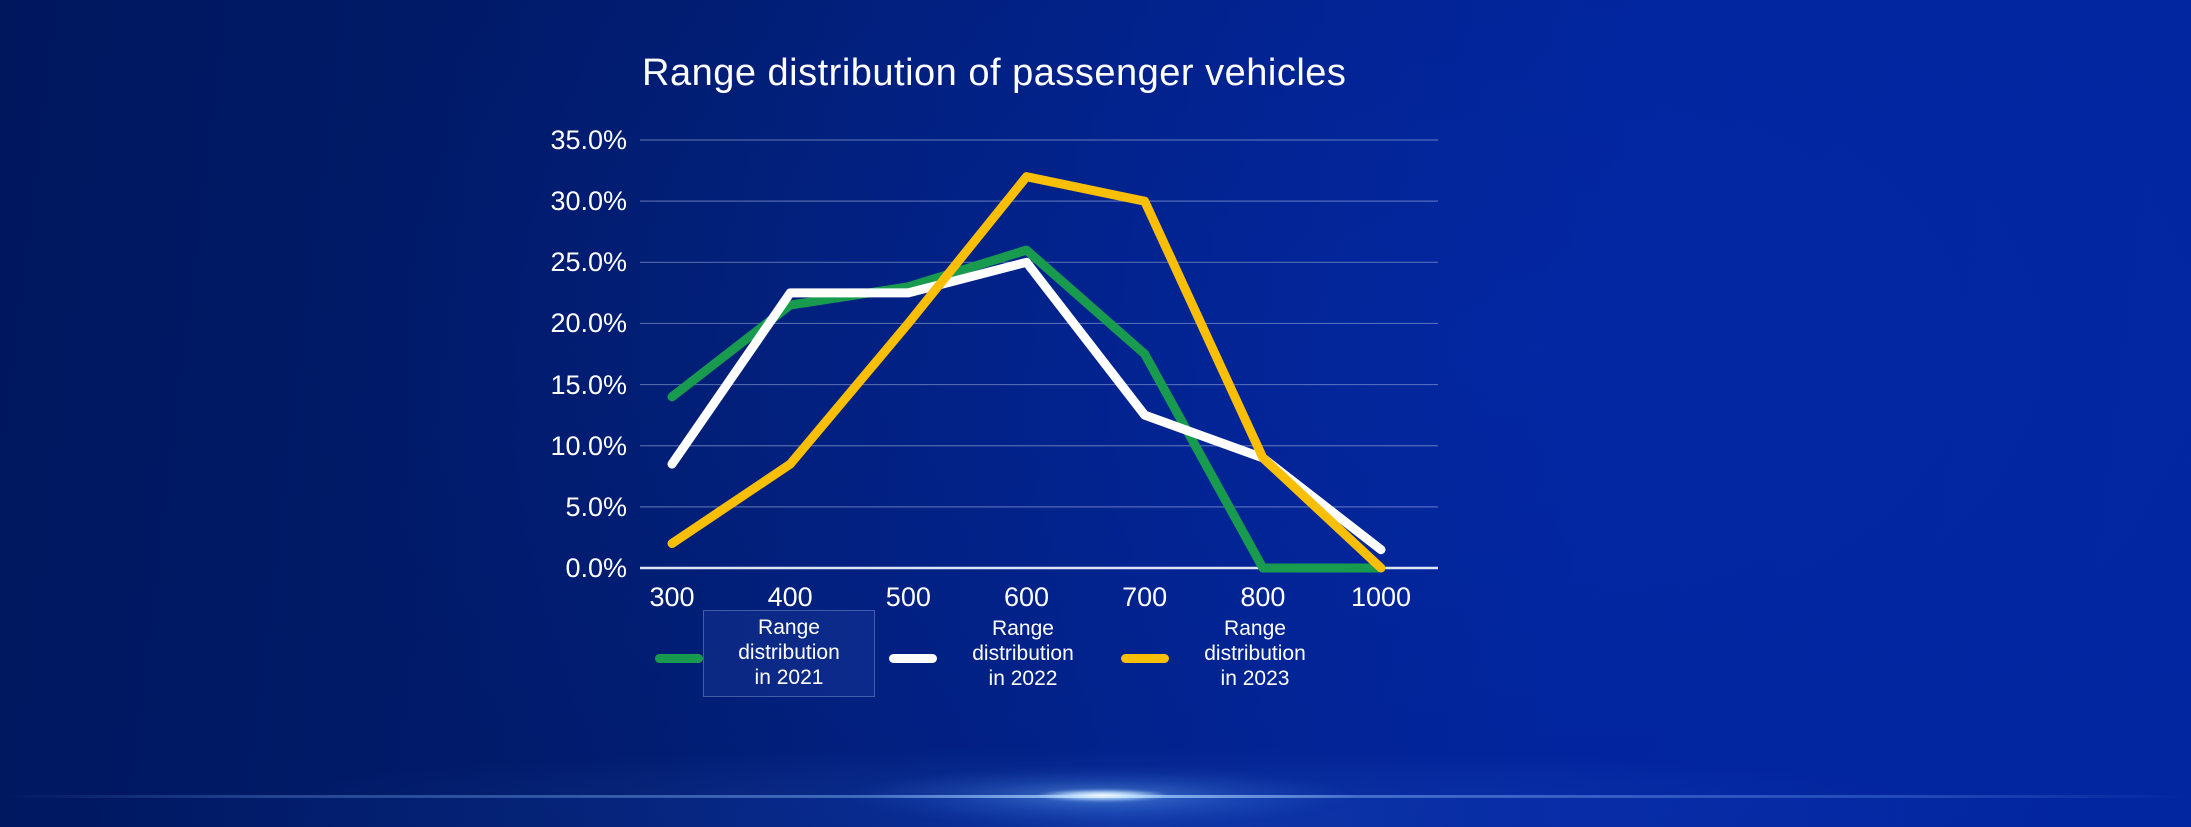 This screenshot has height=827, width=2191. I want to click on legend-label-line: in 2022, so click(1023, 678).